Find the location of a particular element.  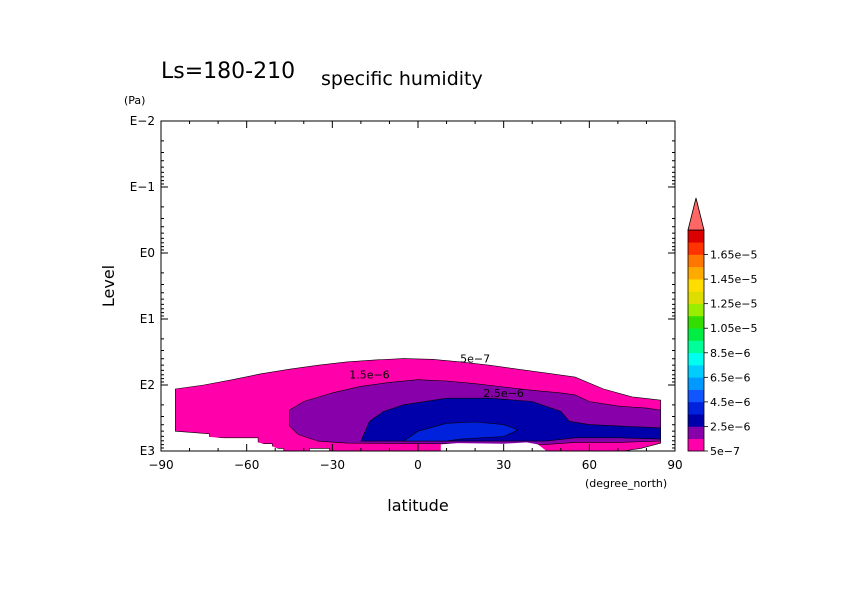

colorbar-label: 1.65e−5 is located at coordinates (733, 255).